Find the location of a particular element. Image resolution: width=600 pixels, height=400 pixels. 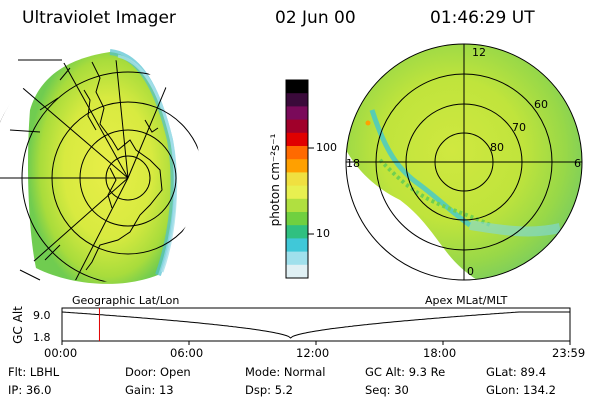

timeline-axis-label: GC Alt is located at coordinates (18, 325).